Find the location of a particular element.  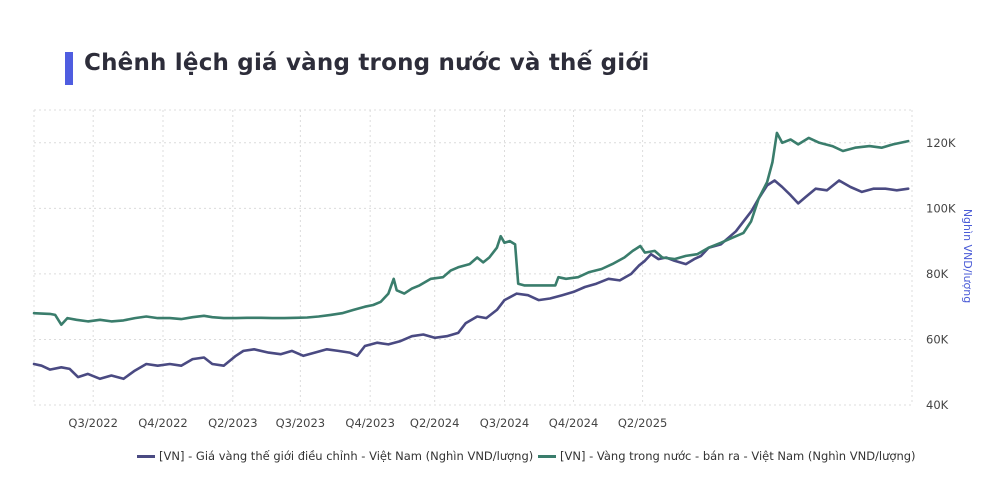

x-tick-label: Q4/2023 is located at coordinates (370, 423).